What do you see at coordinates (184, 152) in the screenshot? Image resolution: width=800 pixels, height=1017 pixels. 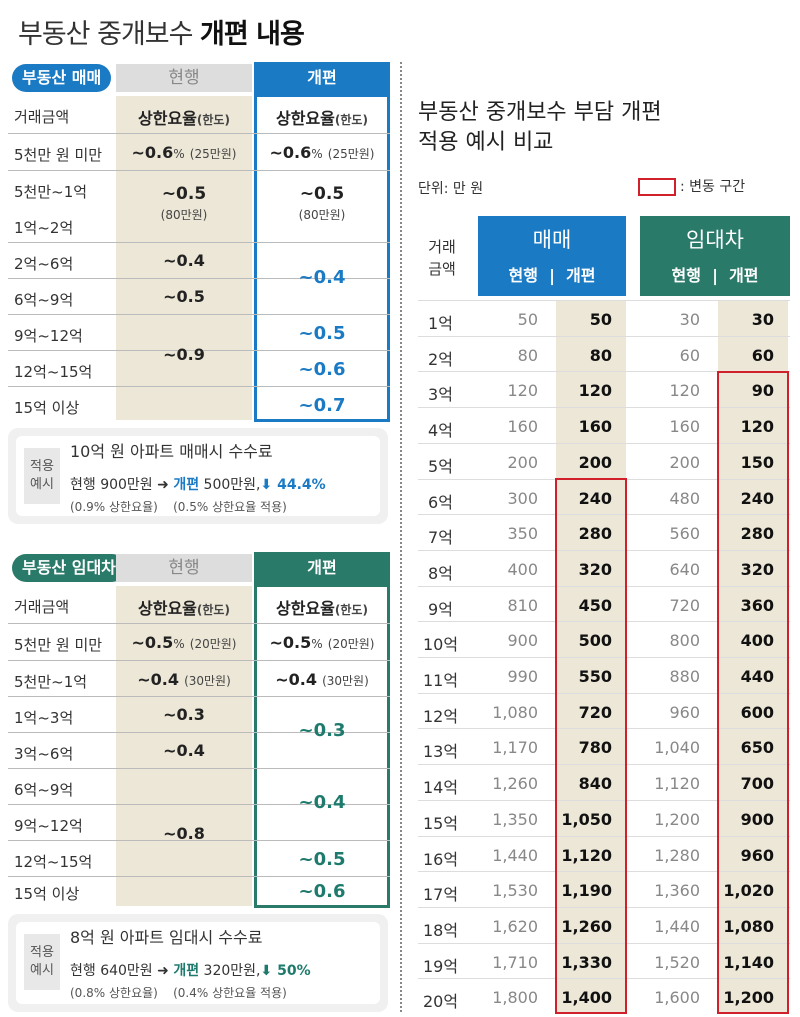 I see `current-rate: ~0.6% (25만원)` at bounding box center [184, 152].